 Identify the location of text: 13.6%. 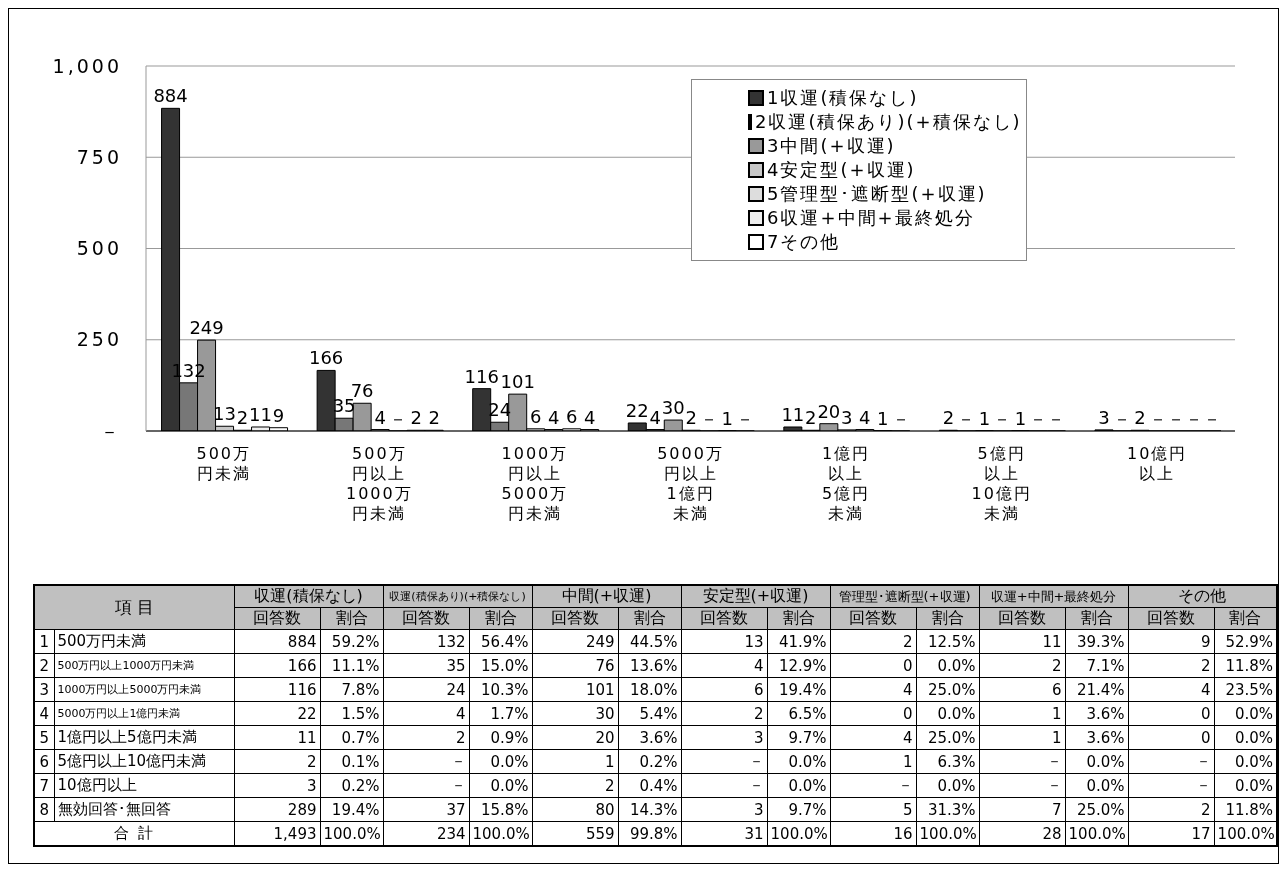
(653, 665).